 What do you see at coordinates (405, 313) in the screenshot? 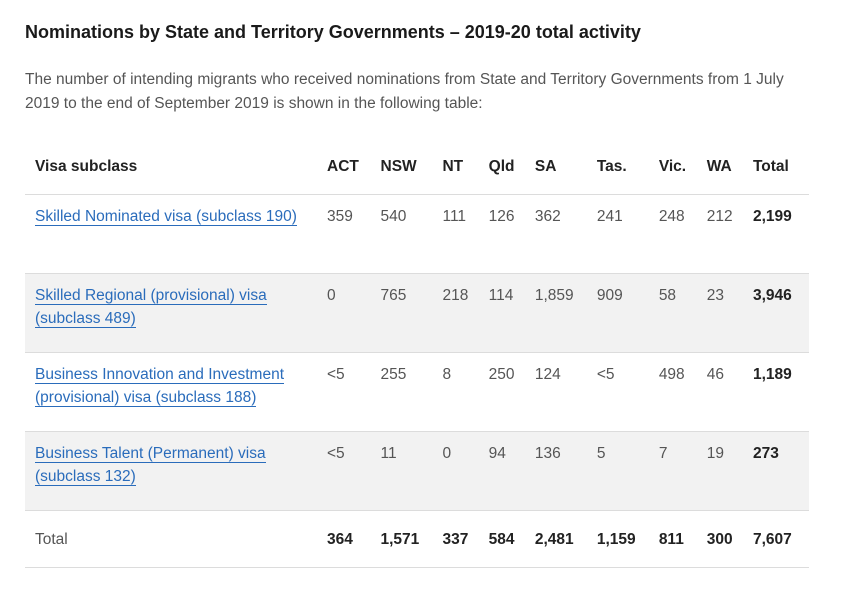
I see `nsw-cell: 765` at bounding box center [405, 313].